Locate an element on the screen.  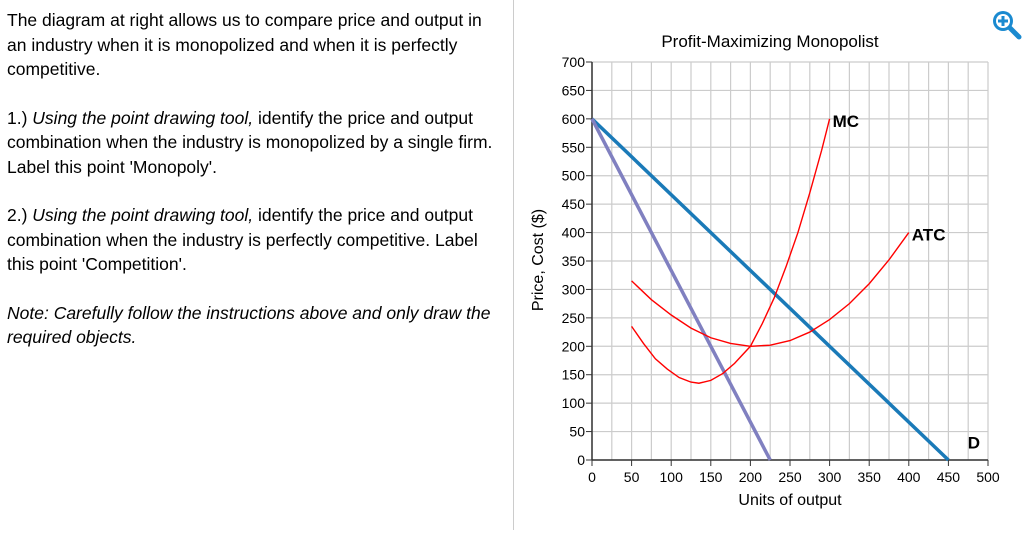
y-tick-label: 200 is located at coordinates (574, 346).